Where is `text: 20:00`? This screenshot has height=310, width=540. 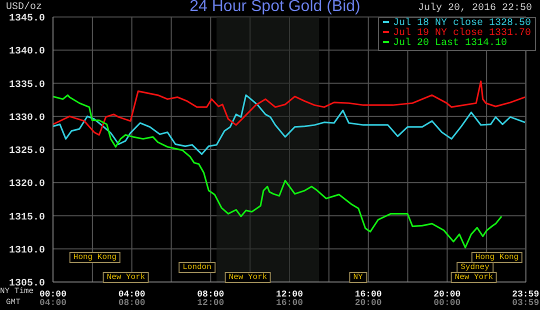 text: 20:00 is located at coordinates (368, 303).